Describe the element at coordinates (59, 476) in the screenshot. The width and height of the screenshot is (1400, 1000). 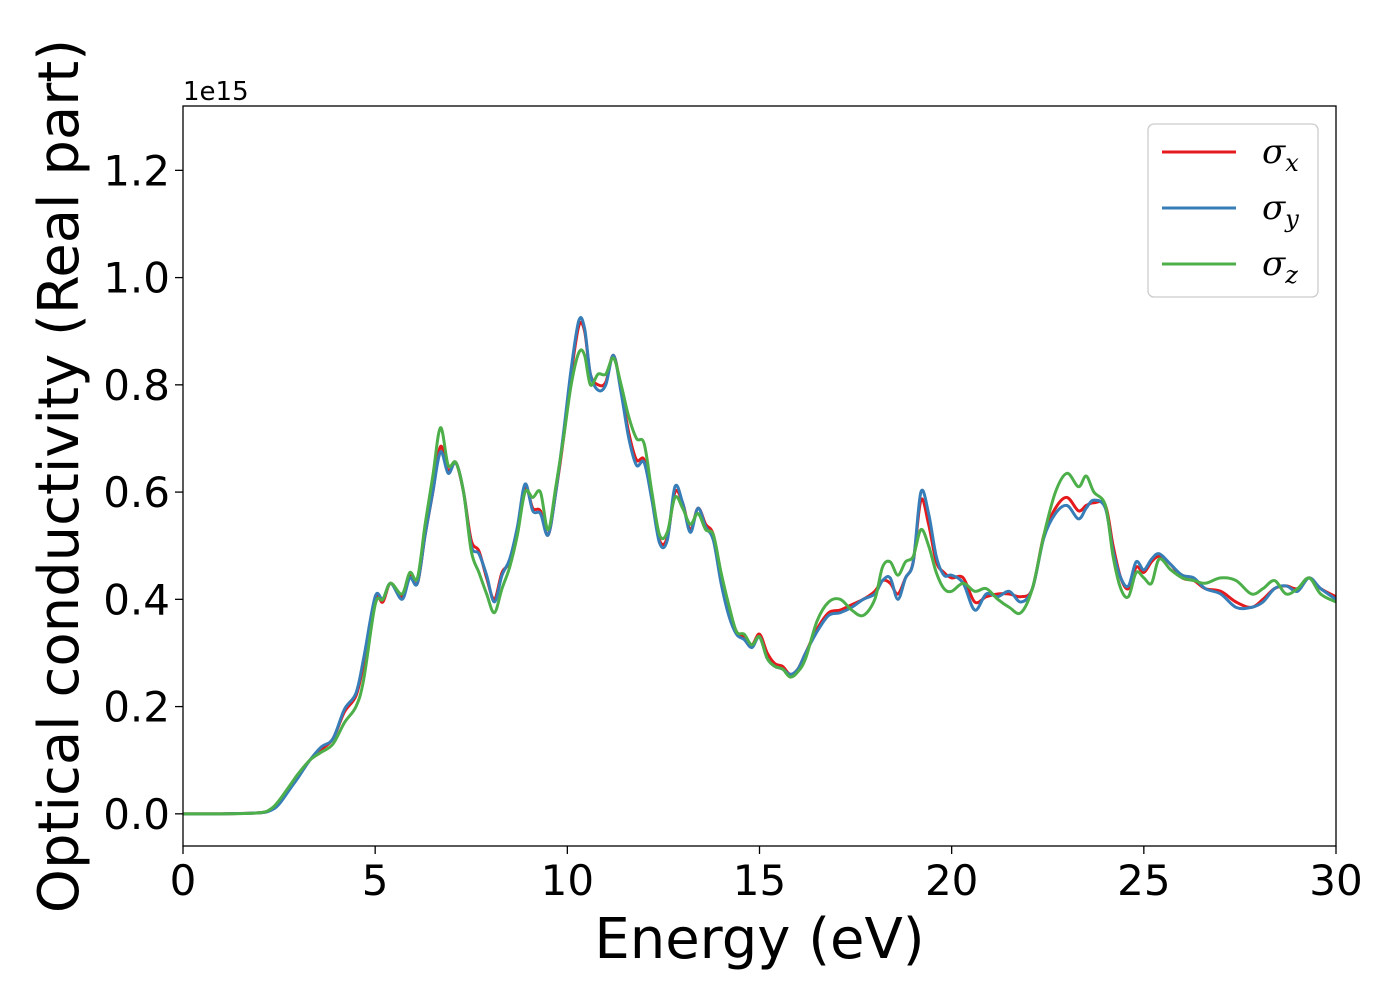
I see `y-axis-title: Optical conductivity (Real part)` at that location.